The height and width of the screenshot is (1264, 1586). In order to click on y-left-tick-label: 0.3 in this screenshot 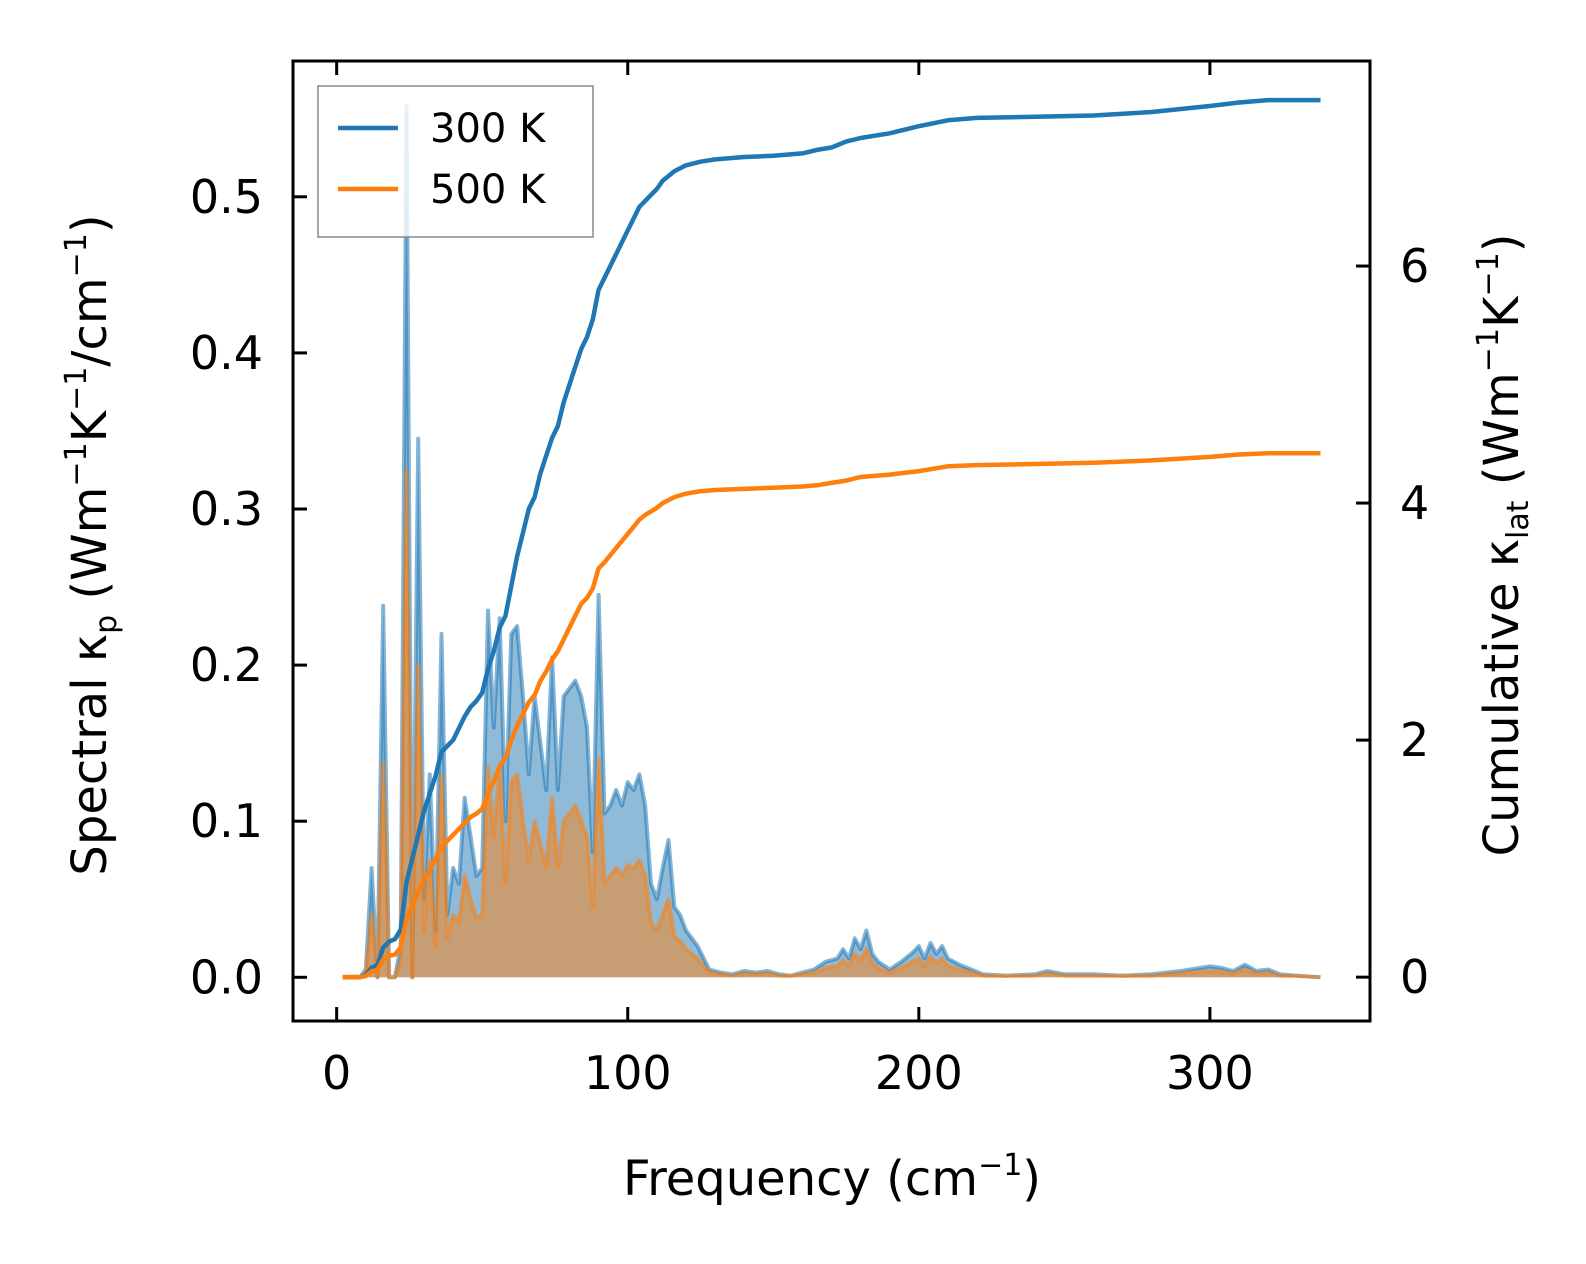, I will do `click(226, 509)`.